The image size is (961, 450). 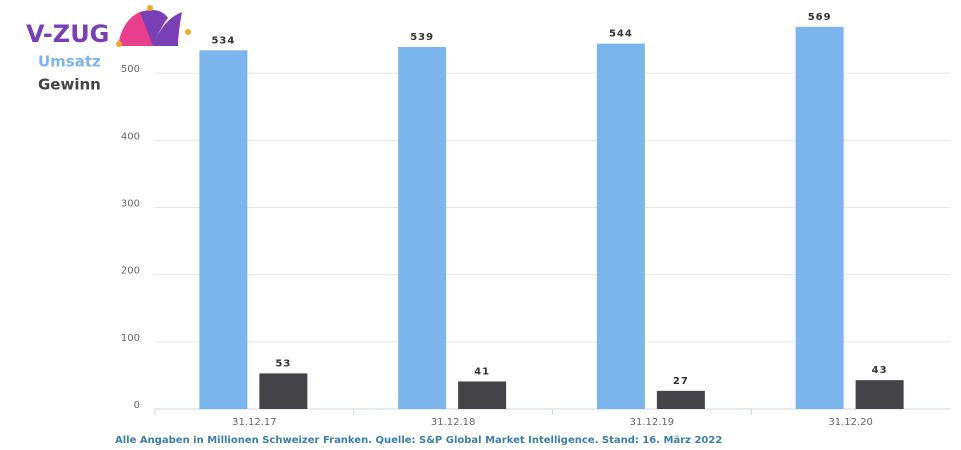 I want to click on legend-item: Gewinn, so click(x=69, y=85).